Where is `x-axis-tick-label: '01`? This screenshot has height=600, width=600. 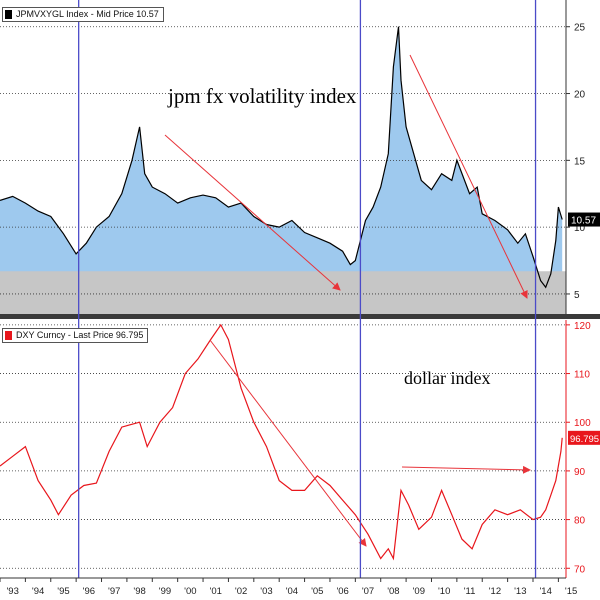 x-axis-tick-label: '01 is located at coordinates (216, 591).